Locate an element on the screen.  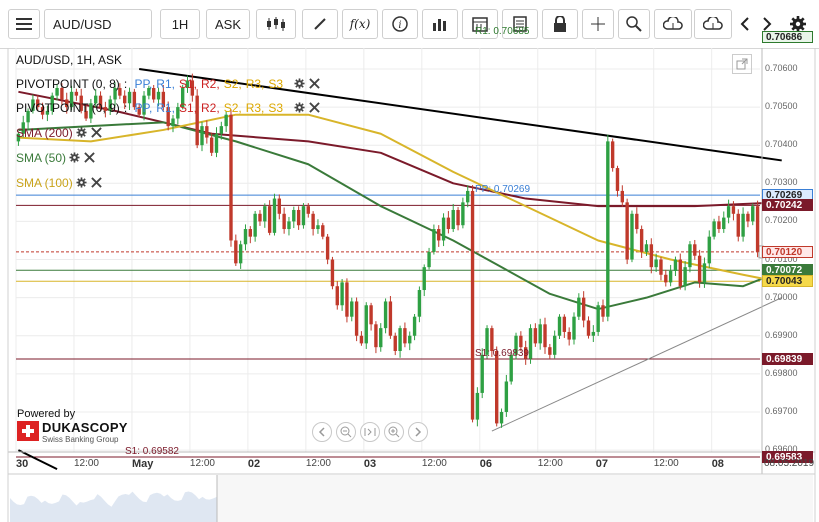
search-zoom-icon is located at coordinates (634, 24).